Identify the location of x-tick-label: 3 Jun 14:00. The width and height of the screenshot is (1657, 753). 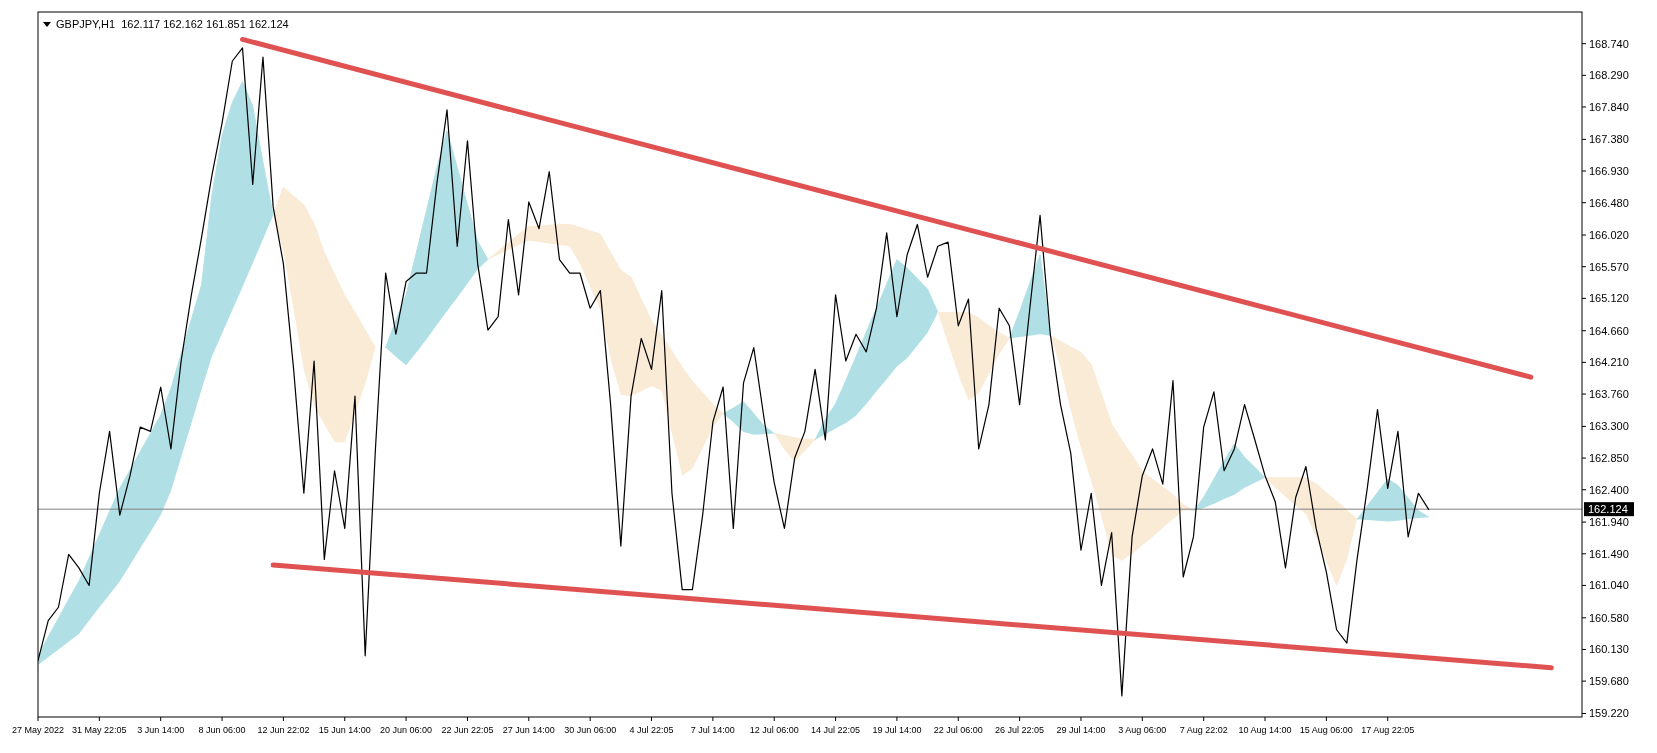
(161, 730).